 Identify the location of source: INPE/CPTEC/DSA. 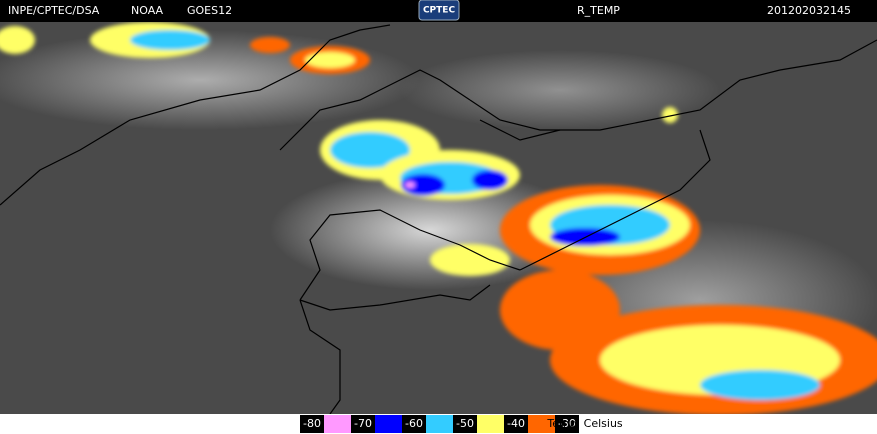
(54, 10).